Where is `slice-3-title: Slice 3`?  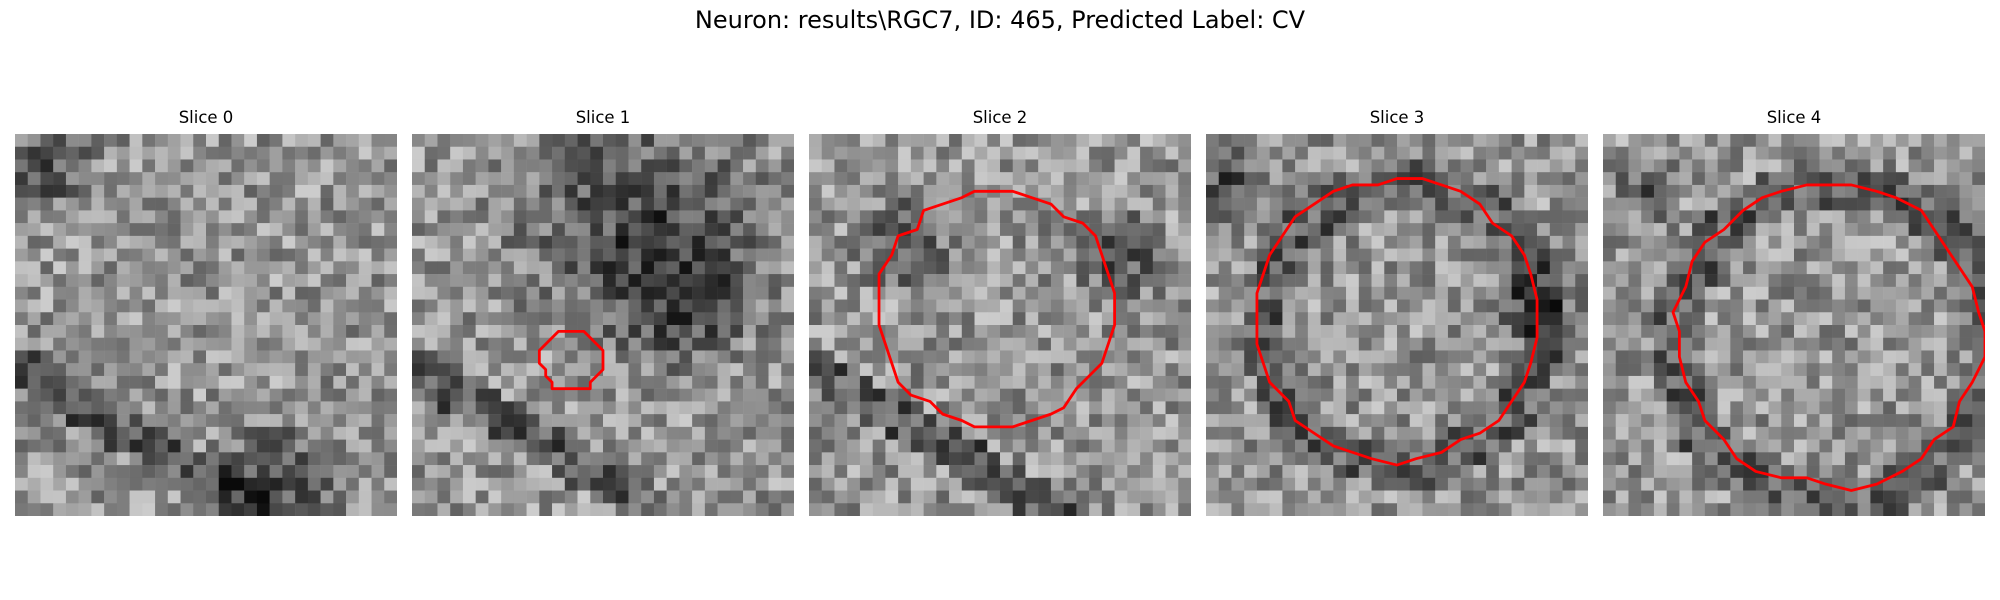 slice-3-title: Slice 3 is located at coordinates (1397, 117).